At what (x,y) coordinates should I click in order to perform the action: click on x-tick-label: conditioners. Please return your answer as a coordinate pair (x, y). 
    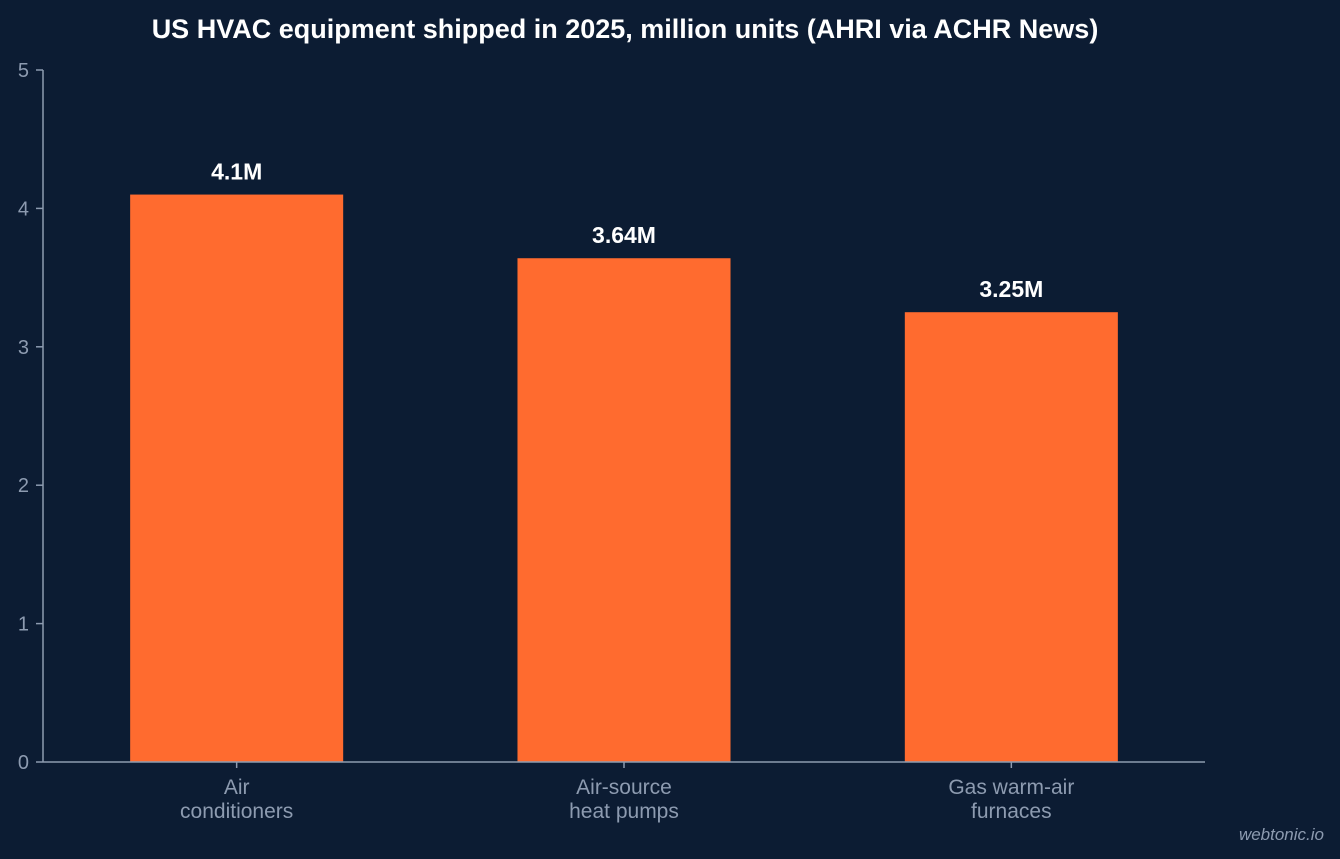
    Looking at the image, I should click on (236, 811).